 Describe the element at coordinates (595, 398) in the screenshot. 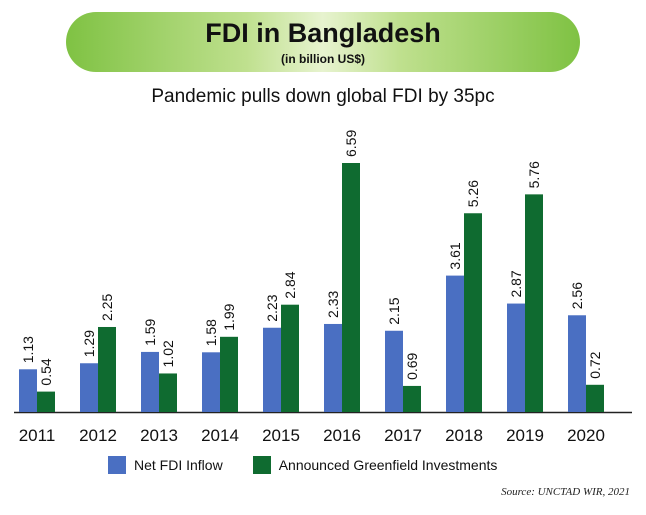

I see `bar-greenfield-2020` at that location.